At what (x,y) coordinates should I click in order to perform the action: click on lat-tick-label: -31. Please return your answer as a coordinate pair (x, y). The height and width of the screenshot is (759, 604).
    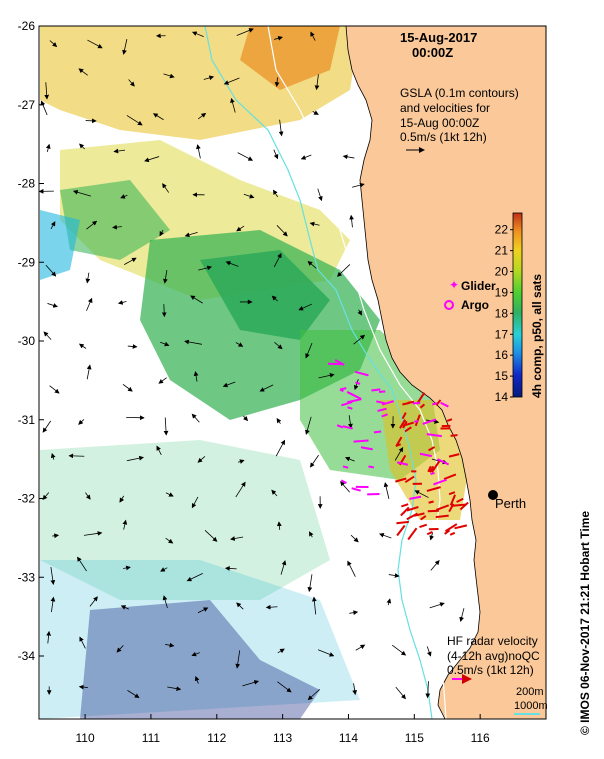
    Looking at the image, I should click on (27, 420).